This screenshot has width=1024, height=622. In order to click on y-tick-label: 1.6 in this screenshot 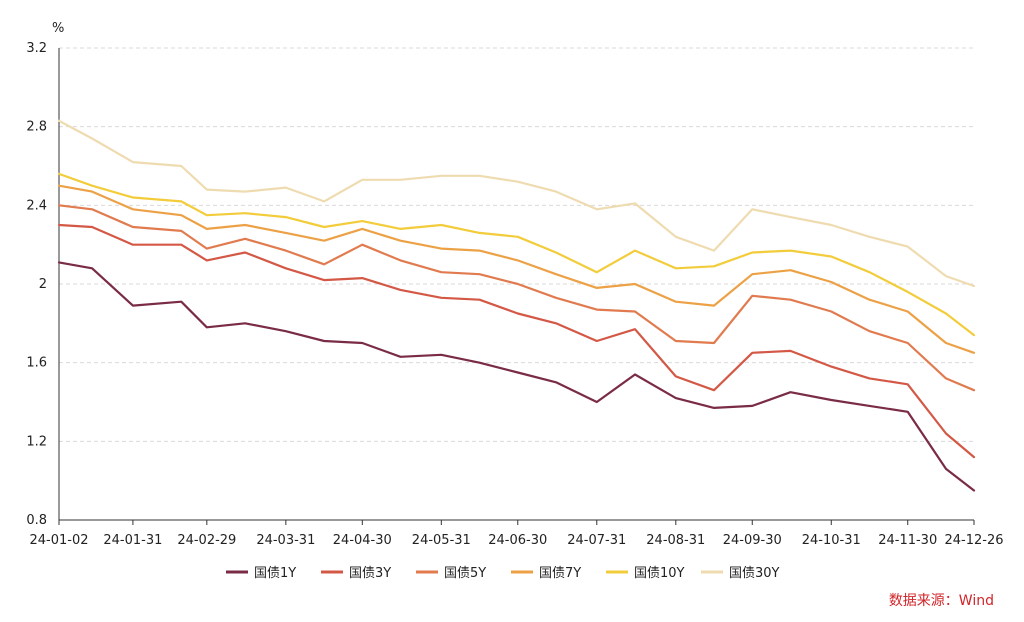, I will do `click(36, 363)`.